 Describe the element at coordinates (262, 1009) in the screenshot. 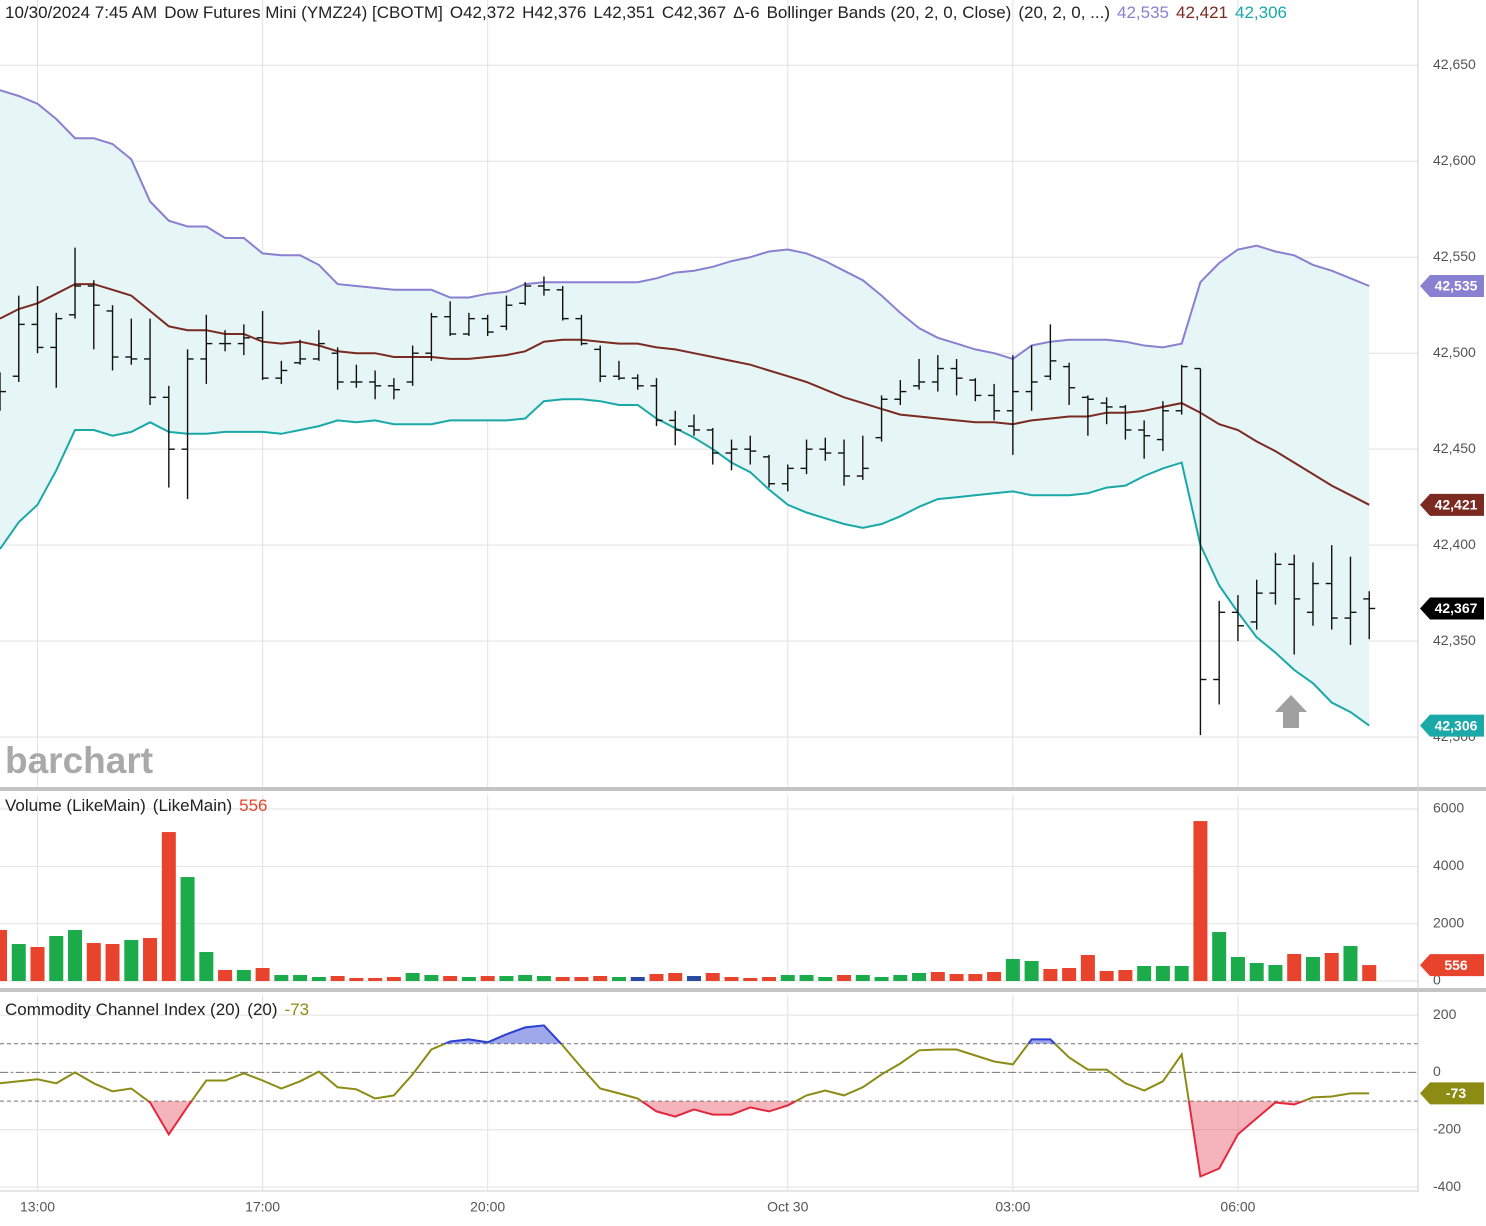

I see `cci-params: (20)` at that location.